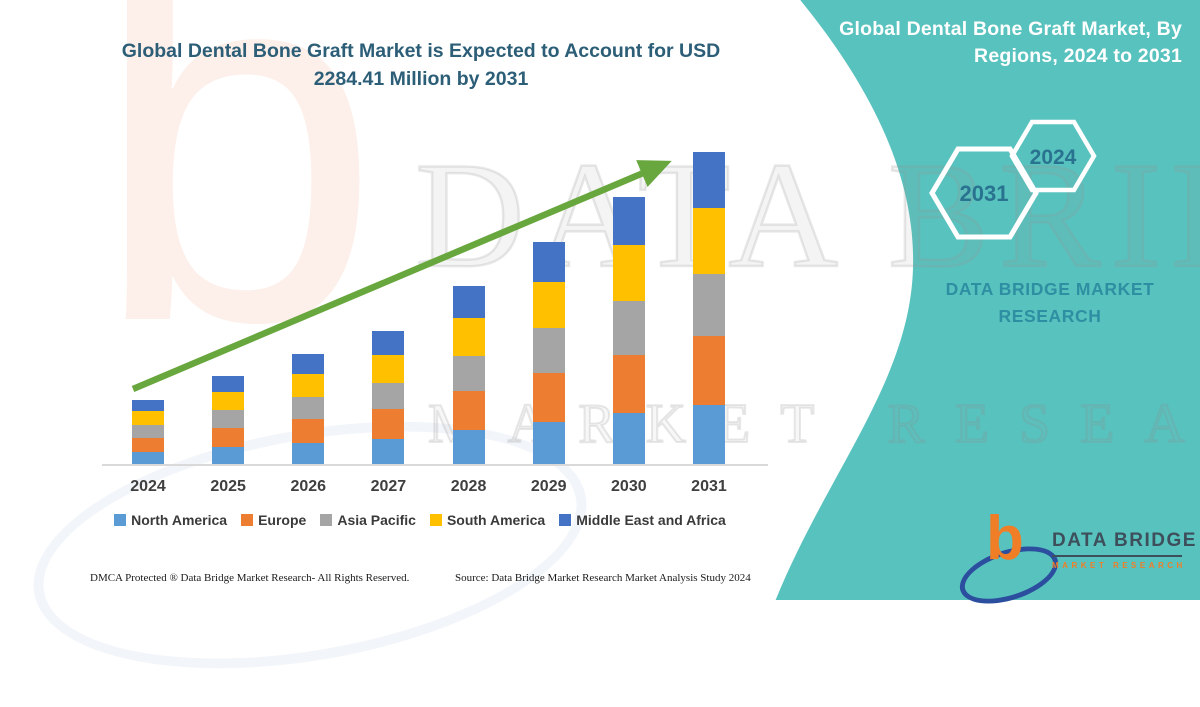  What do you see at coordinates (708, 370) in the screenshot?
I see `bar-segment-2031-europe` at bounding box center [708, 370].